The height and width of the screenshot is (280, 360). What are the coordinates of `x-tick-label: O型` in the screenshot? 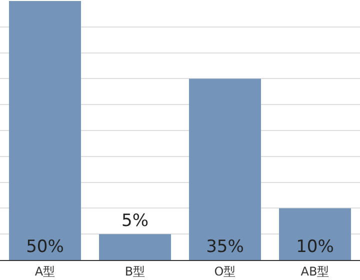 It's located at (225, 271).